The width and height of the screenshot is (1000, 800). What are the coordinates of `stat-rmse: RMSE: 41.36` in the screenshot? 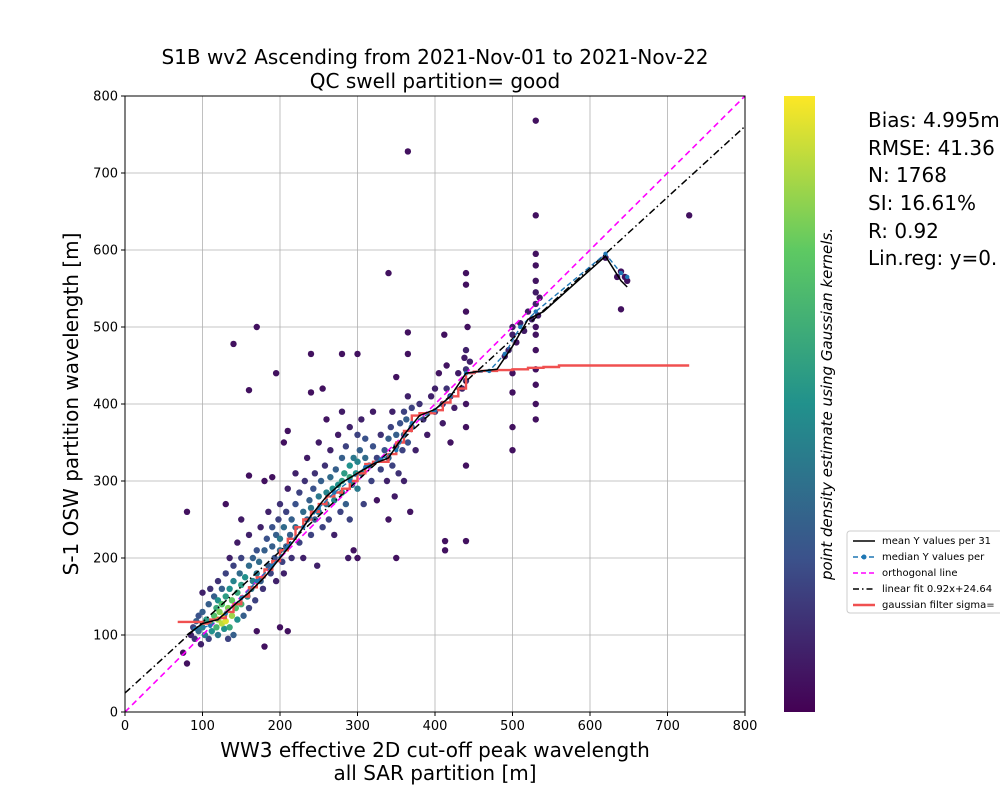 It's located at (931, 148).